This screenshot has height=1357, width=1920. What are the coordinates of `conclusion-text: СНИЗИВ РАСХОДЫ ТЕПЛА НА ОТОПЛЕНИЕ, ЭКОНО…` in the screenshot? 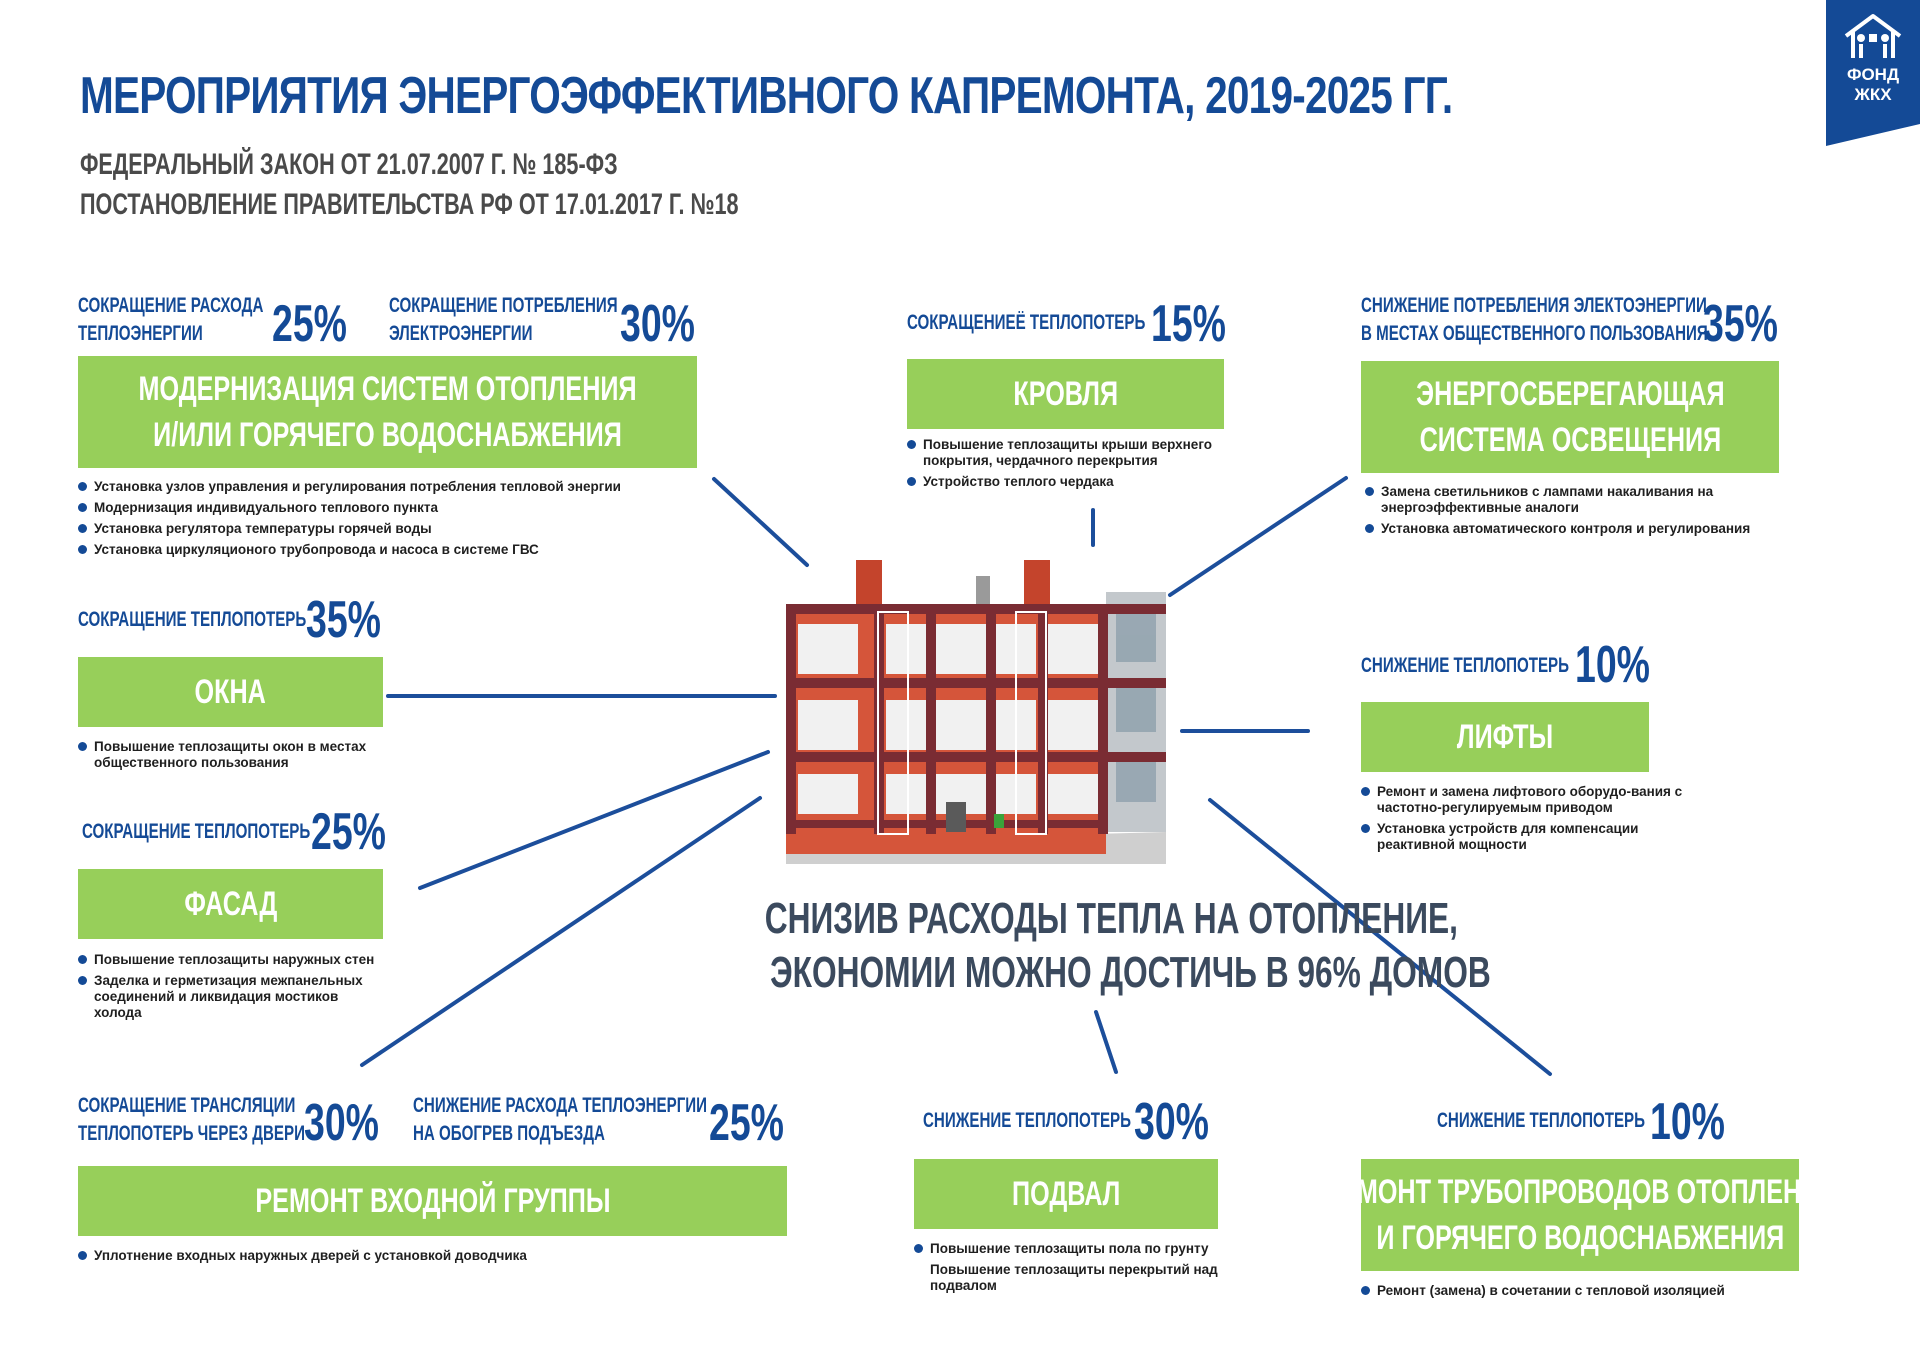 It's located at (1060, 946).